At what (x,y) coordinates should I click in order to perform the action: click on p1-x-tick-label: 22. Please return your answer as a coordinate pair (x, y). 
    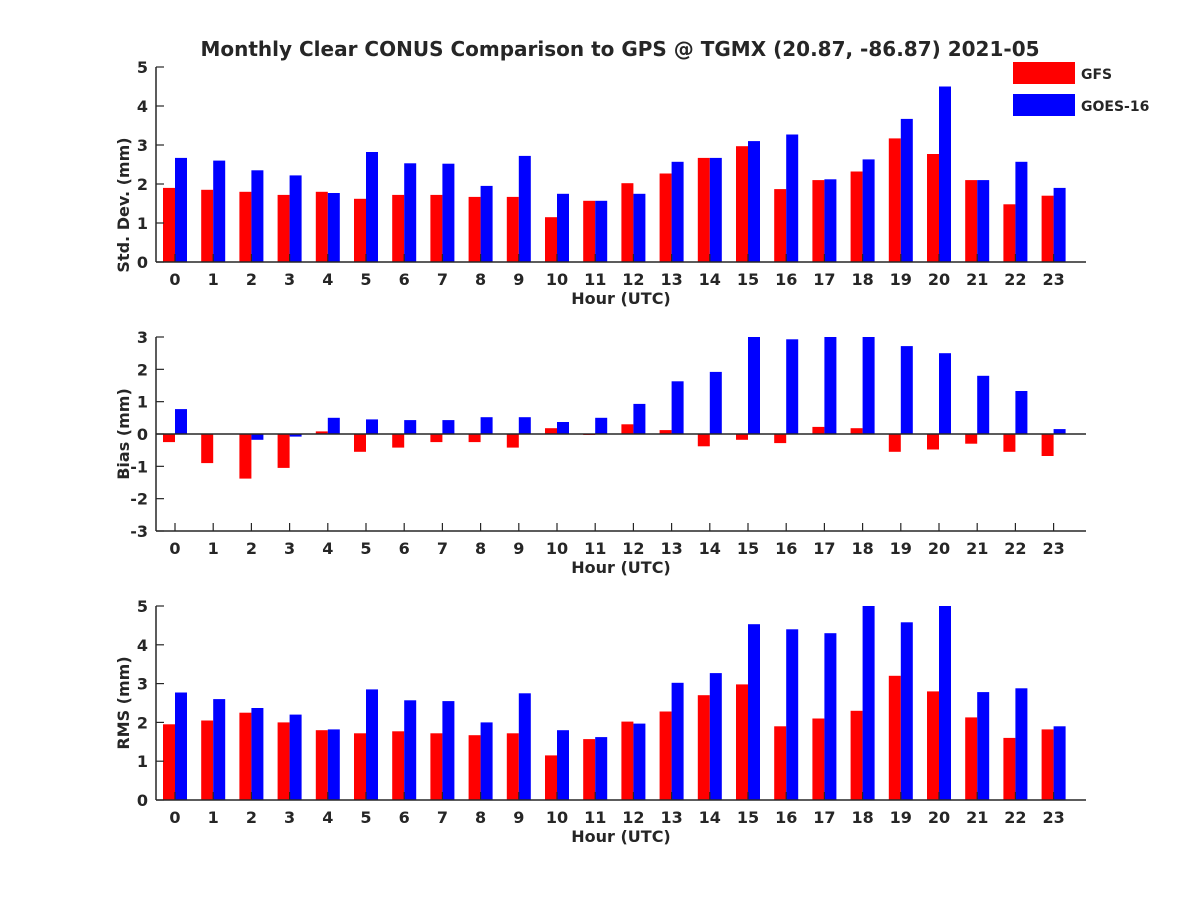
    Looking at the image, I should click on (1015, 548).